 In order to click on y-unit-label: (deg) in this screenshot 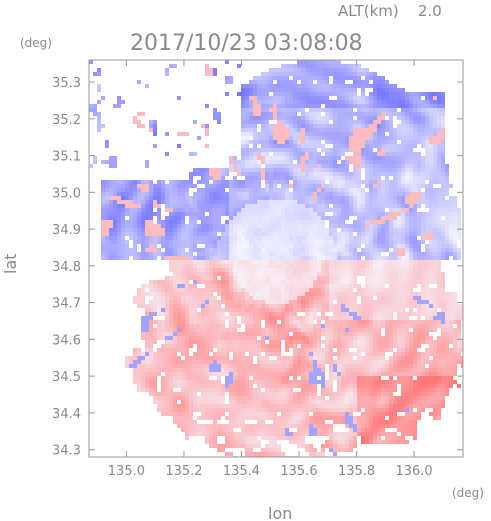, I will do `click(36, 43)`.